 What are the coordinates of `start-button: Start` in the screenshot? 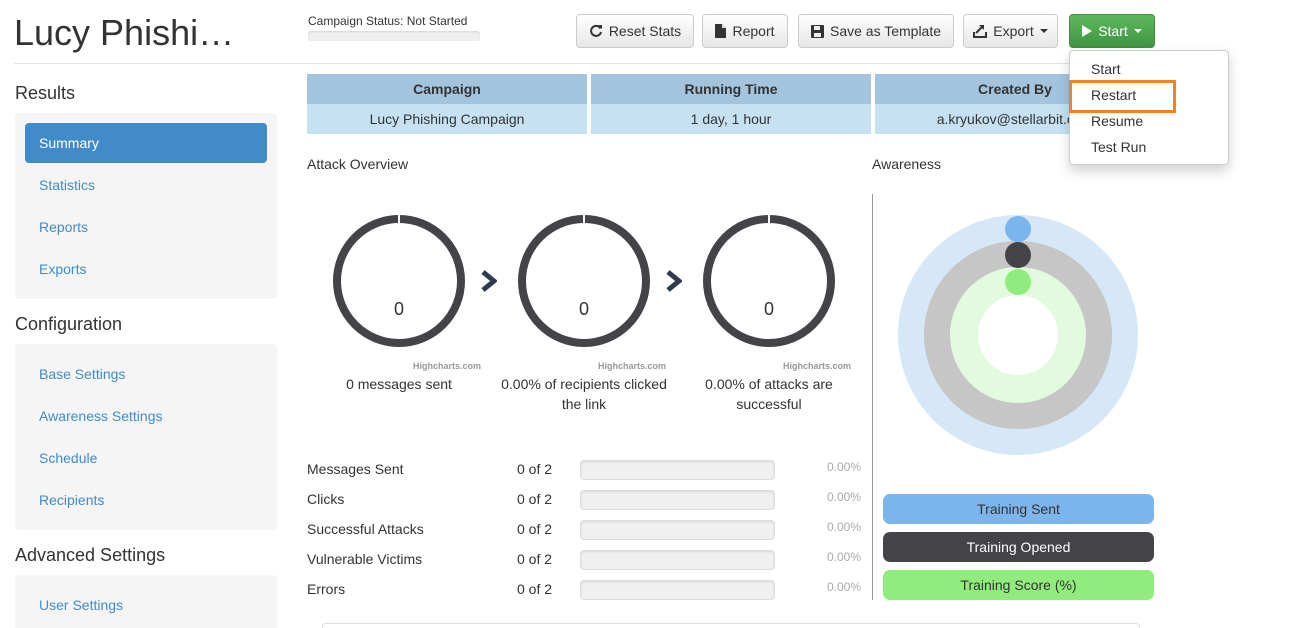 It's located at (1112, 31).